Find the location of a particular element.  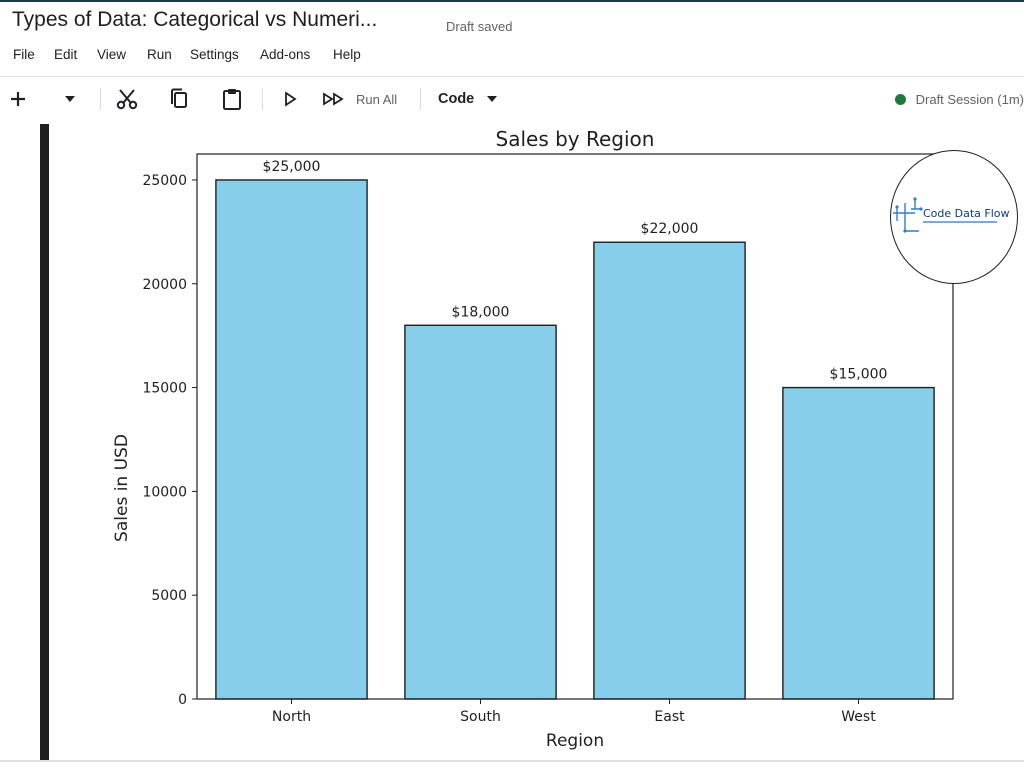

copy-button is located at coordinates (179, 99).